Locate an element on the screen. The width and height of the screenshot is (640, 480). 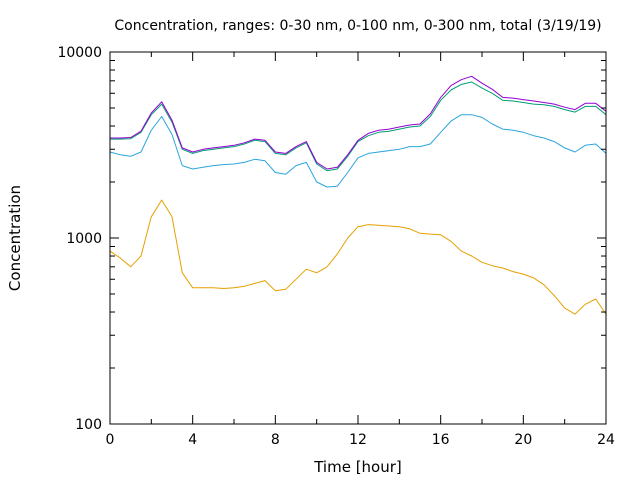
x-tick-label: 4 is located at coordinates (192, 440).